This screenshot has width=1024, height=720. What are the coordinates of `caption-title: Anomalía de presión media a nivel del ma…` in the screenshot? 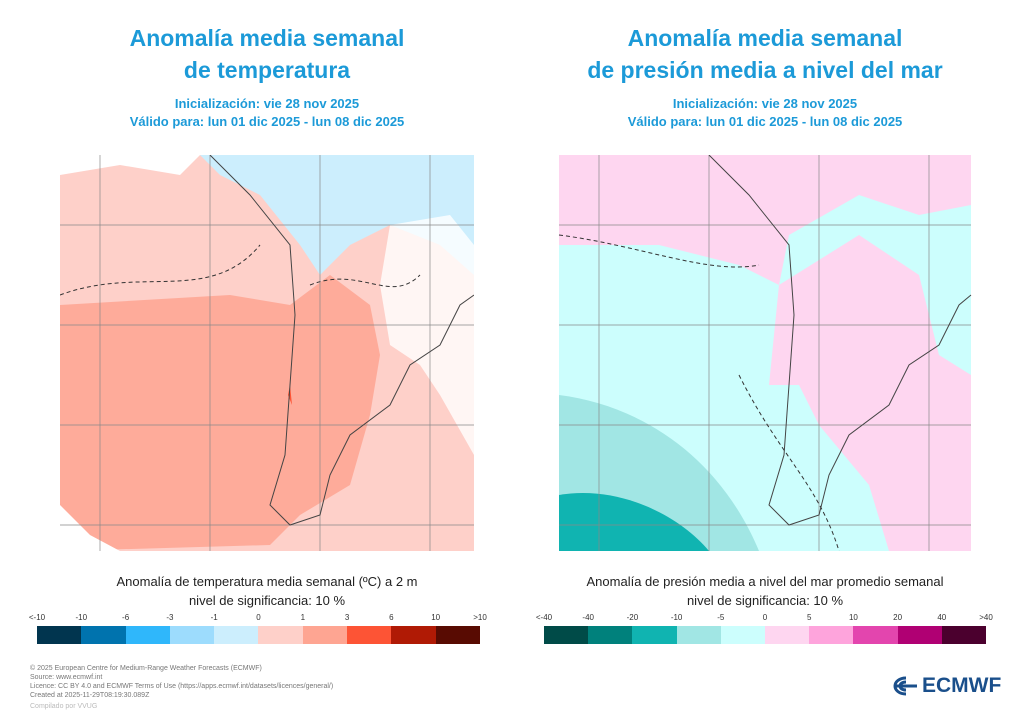 It's located at (765, 581).